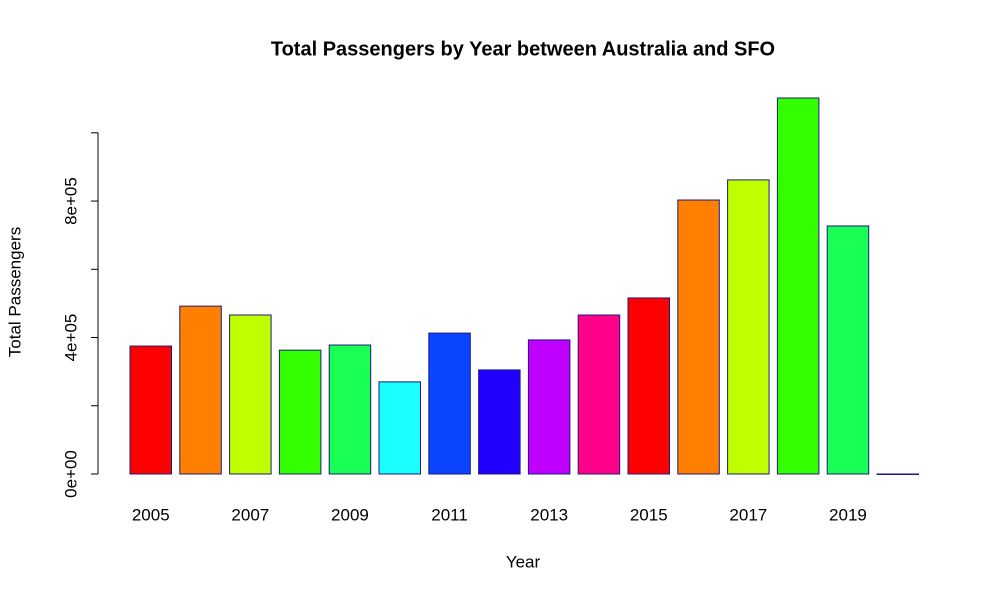 This screenshot has height=600, width=1000. Describe the element at coordinates (848, 514) in the screenshot. I see `x-tick-label: 2019` at that location.